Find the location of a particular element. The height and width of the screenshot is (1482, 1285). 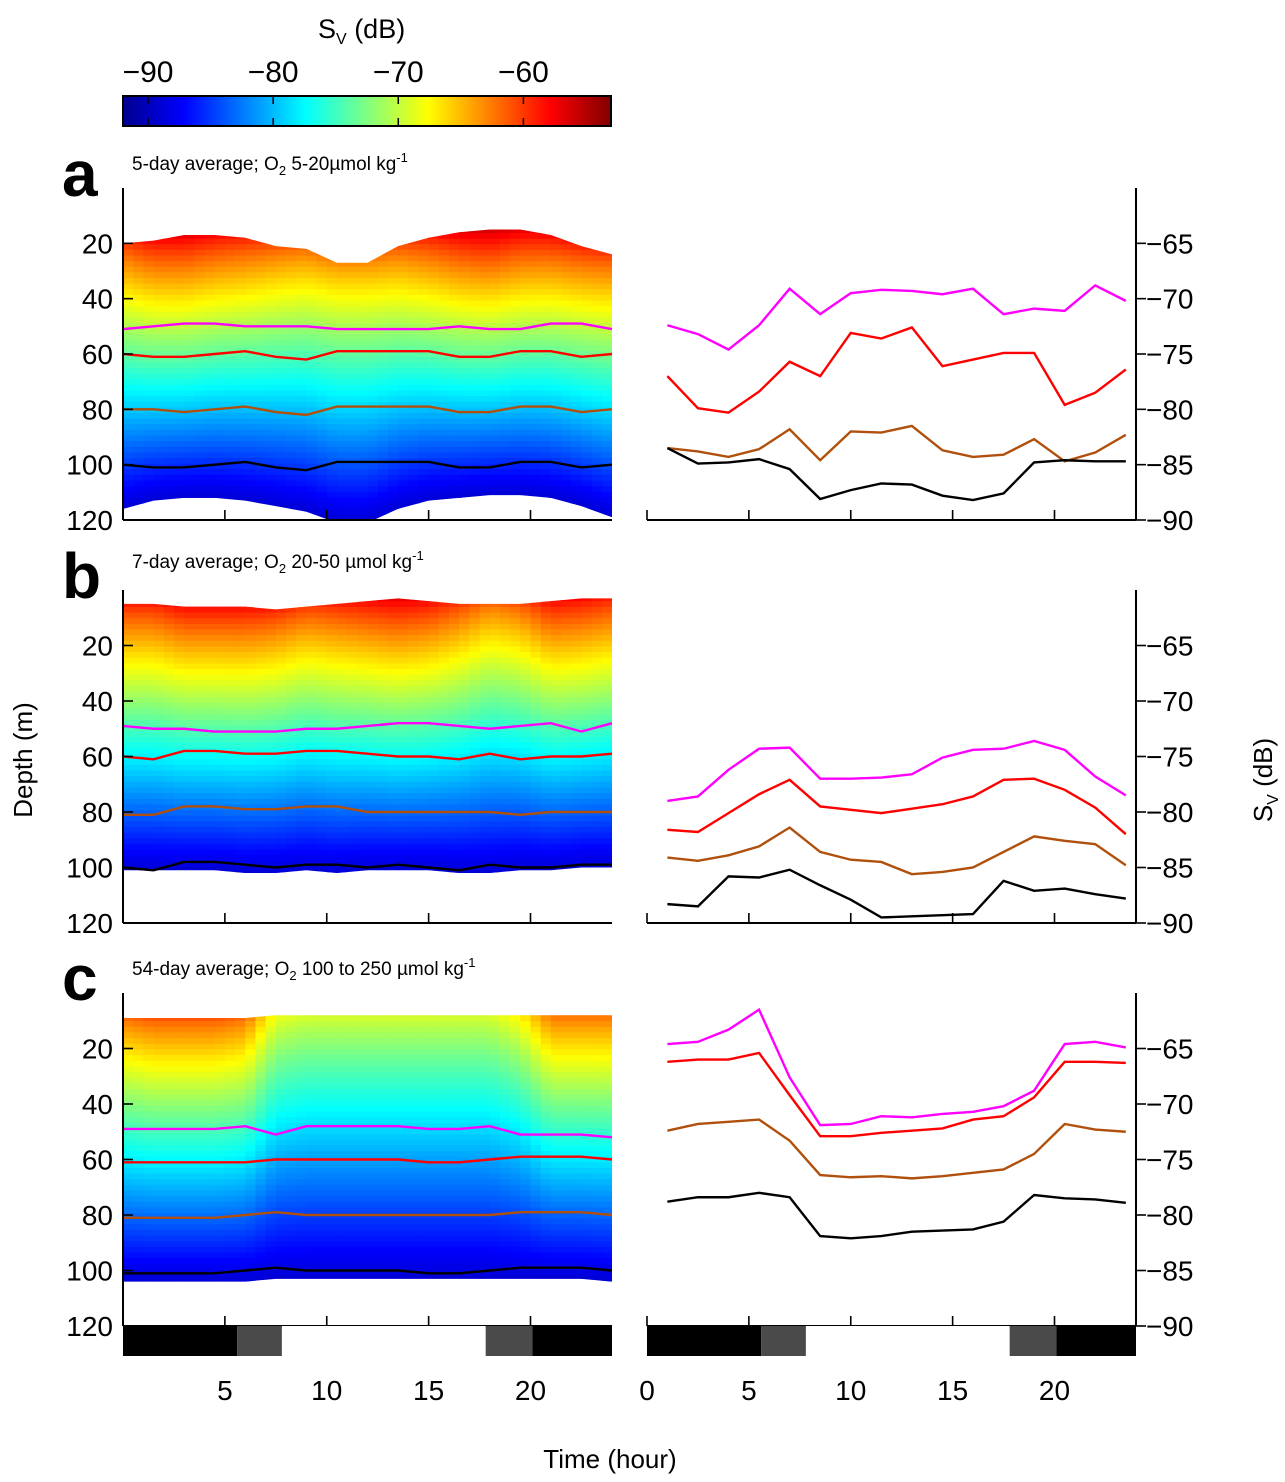

panel-title: 5-day average; O2 5-20µmol kg-1 is located at coordinates (270, 164).